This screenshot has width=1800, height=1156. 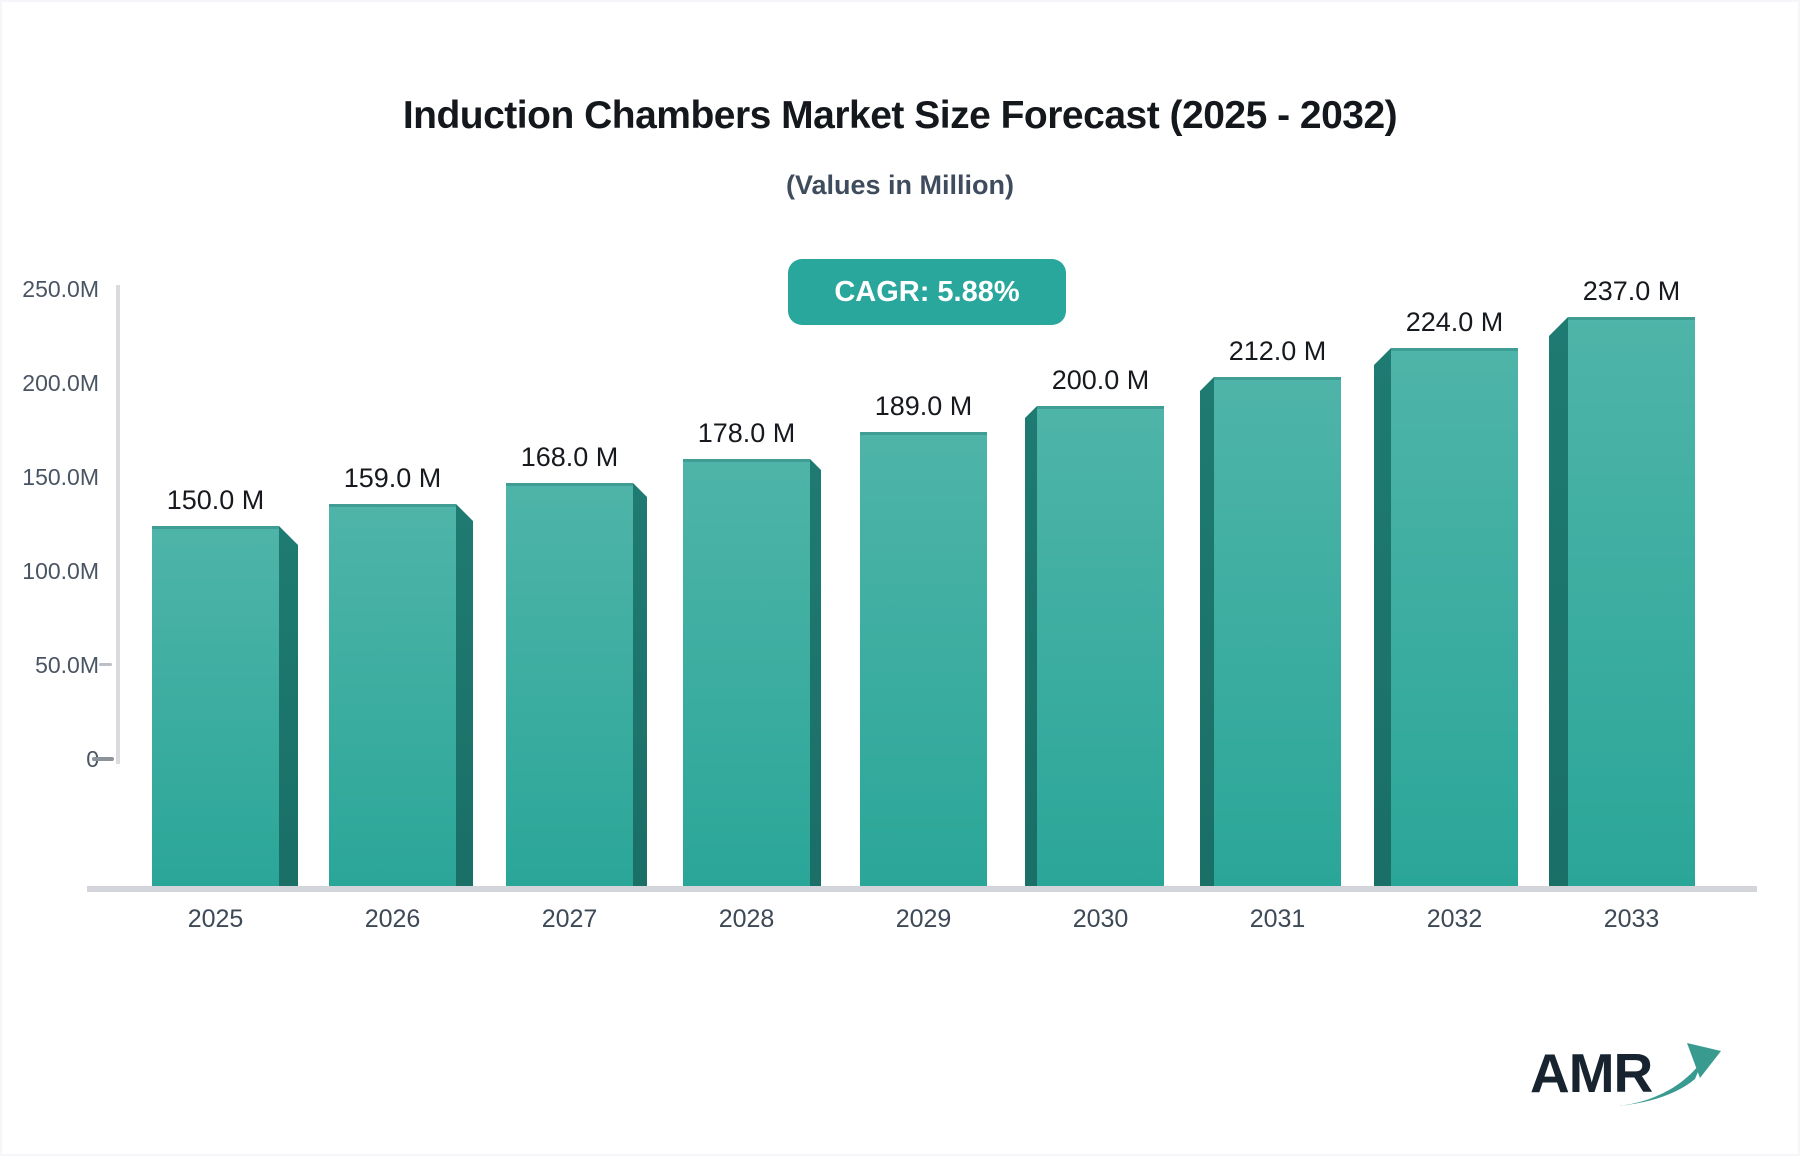 What do you see at coordinates (60, 477) in the screenshot?
I see `y-axis-tick-label: 150.0M` at bounding box center [60, 477].